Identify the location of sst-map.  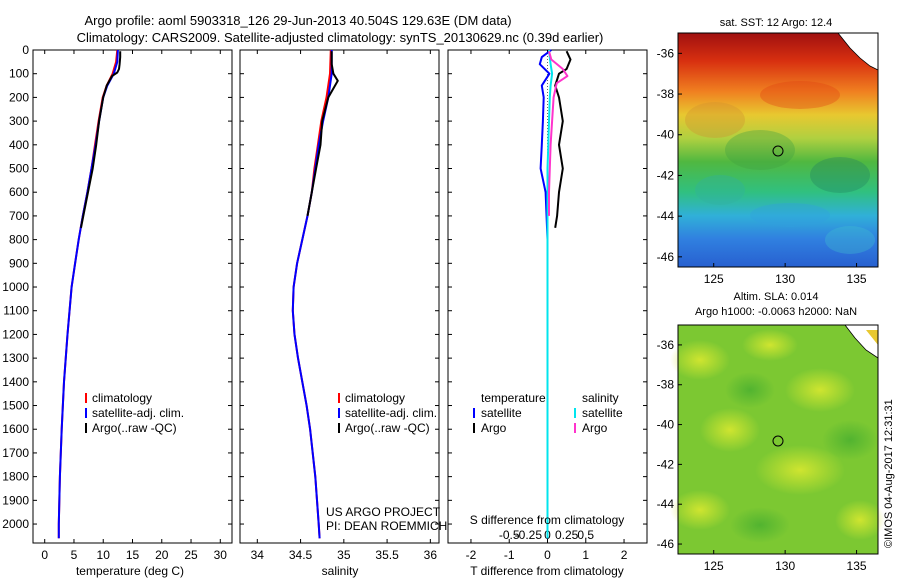
(778, 150).